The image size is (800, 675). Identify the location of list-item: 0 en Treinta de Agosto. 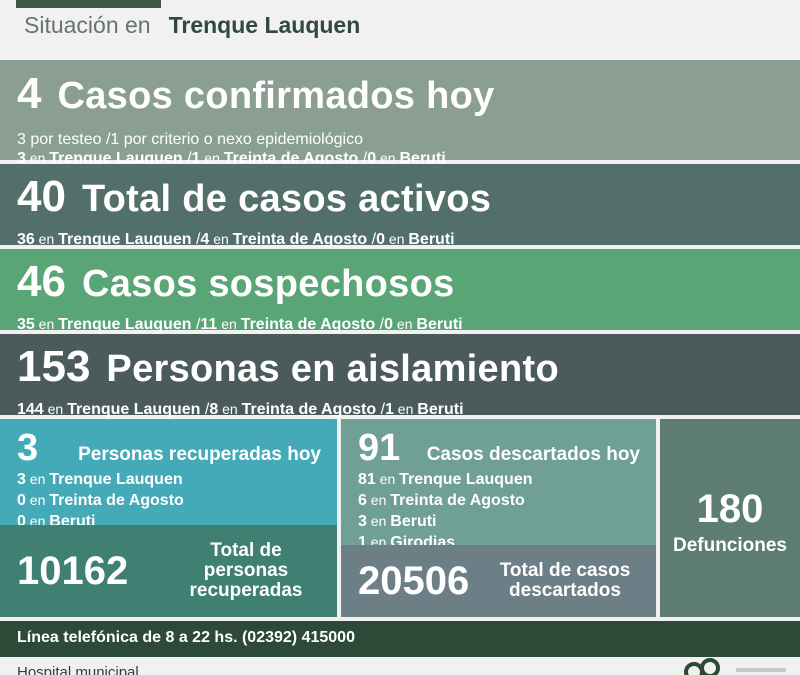
(177, 500).